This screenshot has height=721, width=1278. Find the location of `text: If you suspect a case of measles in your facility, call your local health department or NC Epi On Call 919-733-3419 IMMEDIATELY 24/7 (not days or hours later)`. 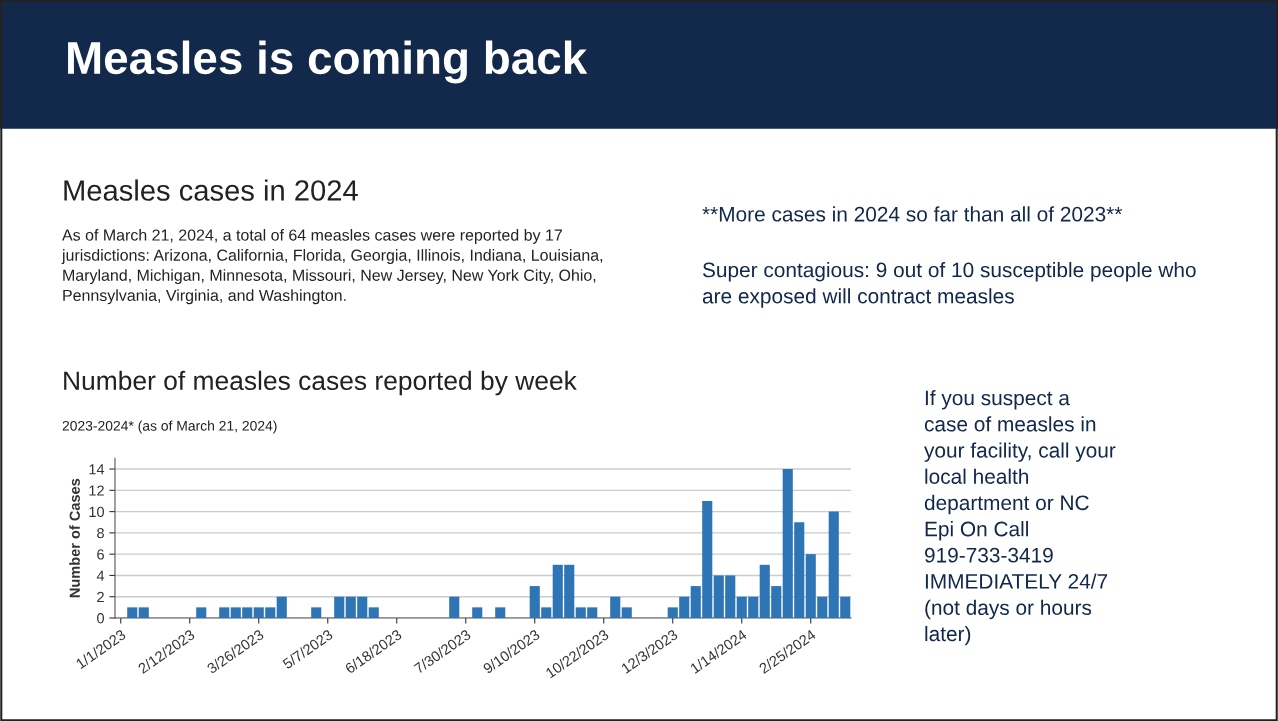

text: If you suspect a case of measles in your facility, call your local health department or NC Epi On Call 919-733-3419 IMMEDIATELY 24/7 (not days or hours later) is located at coordinates (1020, 518).